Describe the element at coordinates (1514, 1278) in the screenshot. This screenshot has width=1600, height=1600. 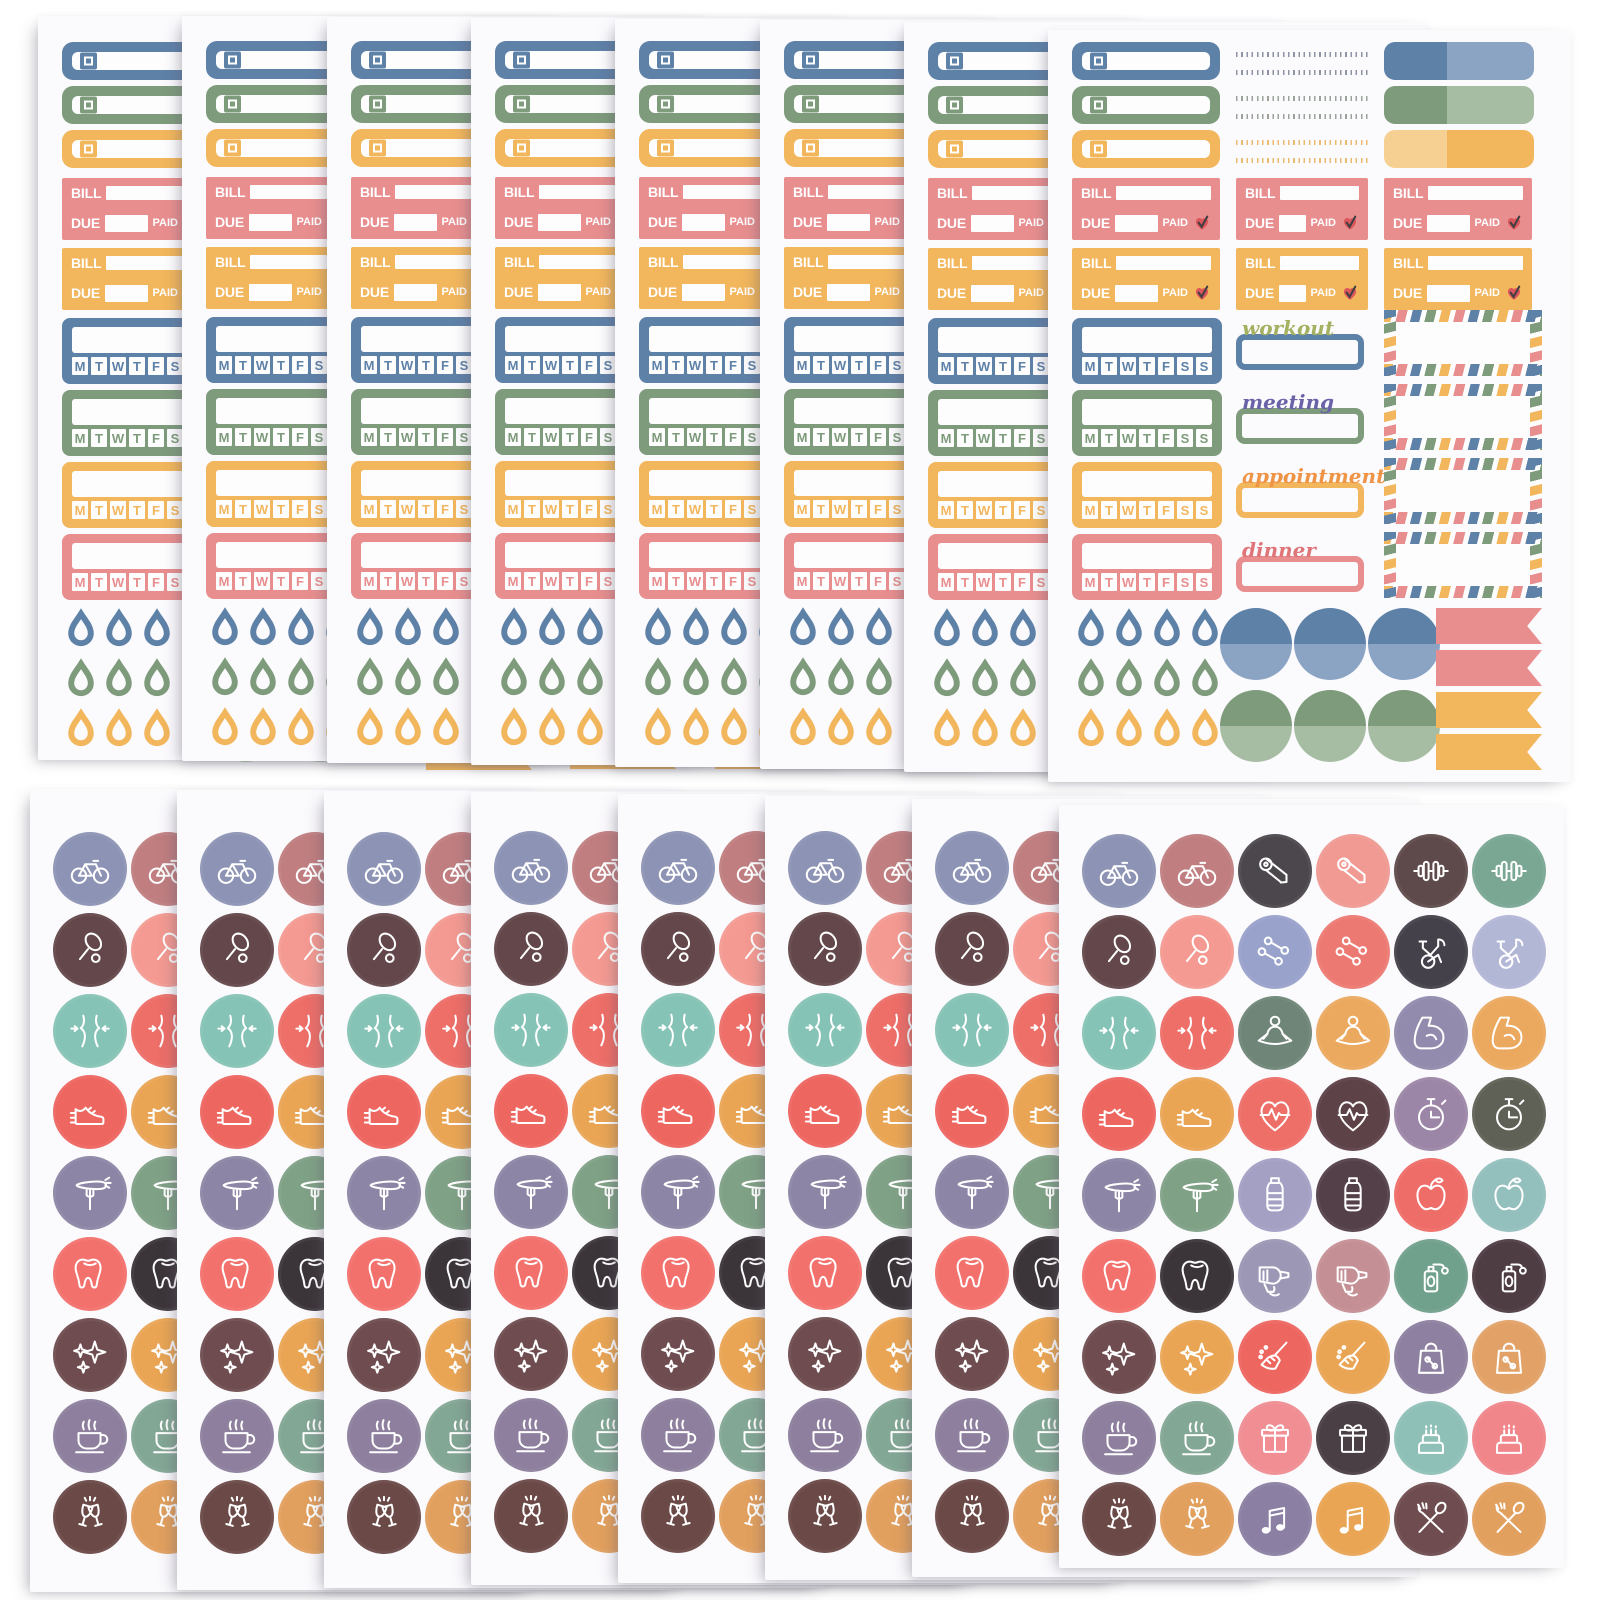
I see `perfume-icon` at that location.